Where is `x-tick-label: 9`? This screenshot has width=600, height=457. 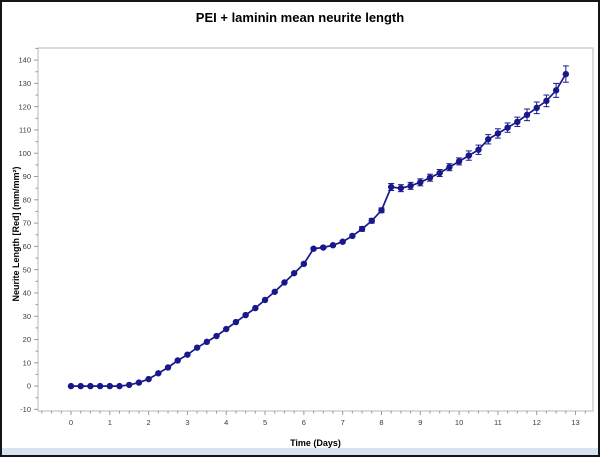
x-tick-label: 9 is located at coordinates (420, 422).